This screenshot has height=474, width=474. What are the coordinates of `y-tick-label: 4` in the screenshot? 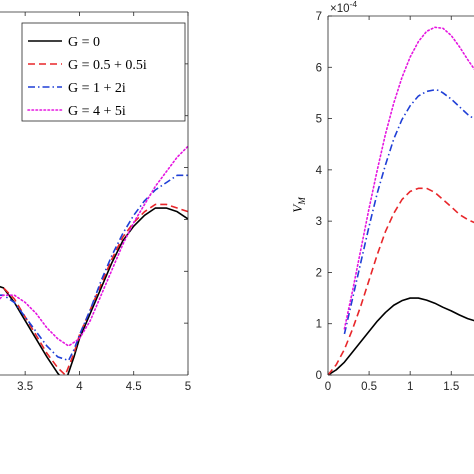 It's located at (319, 171).